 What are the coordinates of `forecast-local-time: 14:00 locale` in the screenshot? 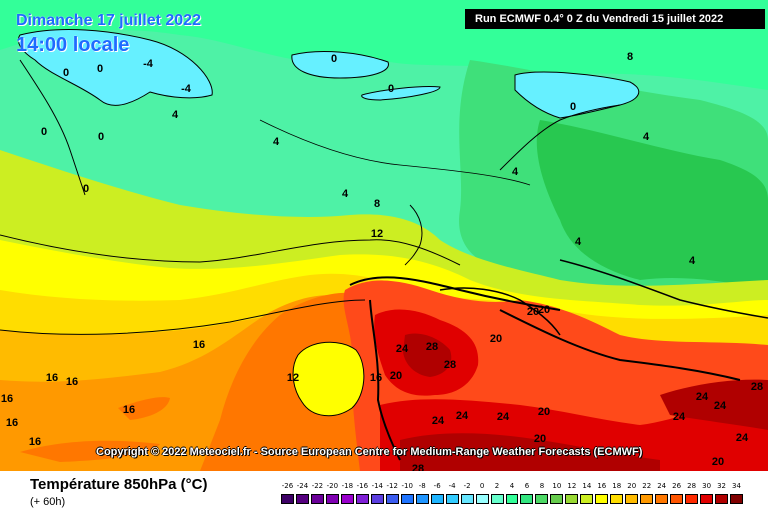 It's located at (73, 45).